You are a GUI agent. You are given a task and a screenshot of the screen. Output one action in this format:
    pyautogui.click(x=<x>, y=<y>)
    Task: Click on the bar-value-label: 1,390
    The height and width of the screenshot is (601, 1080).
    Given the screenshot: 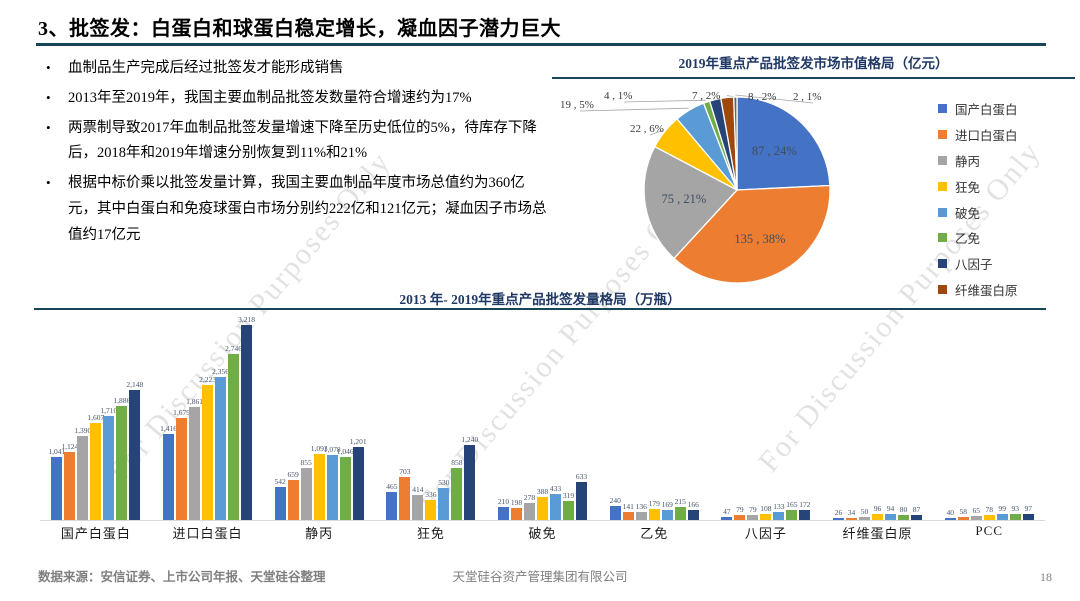 What is the action you would take?
    pyautogui.click(x=83, y=430)
    